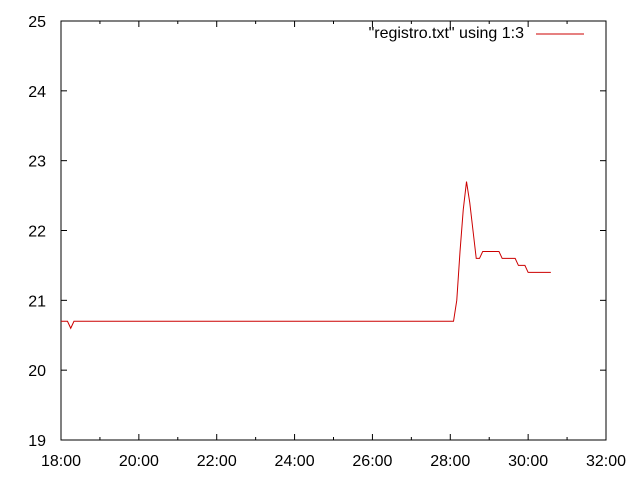  Describe the element at coordinates (528, 461) in the screenshot. I see `x-tick-label: 30:00` at that location.